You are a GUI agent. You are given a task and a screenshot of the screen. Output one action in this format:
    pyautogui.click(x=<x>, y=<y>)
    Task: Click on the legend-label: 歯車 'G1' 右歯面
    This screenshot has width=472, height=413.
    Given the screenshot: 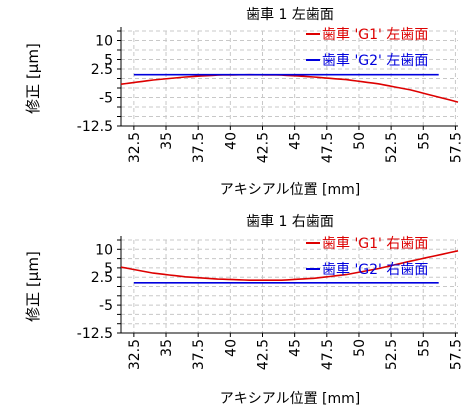 What is the action you would take?
    pyautogui.click(x=375, y=243)
    